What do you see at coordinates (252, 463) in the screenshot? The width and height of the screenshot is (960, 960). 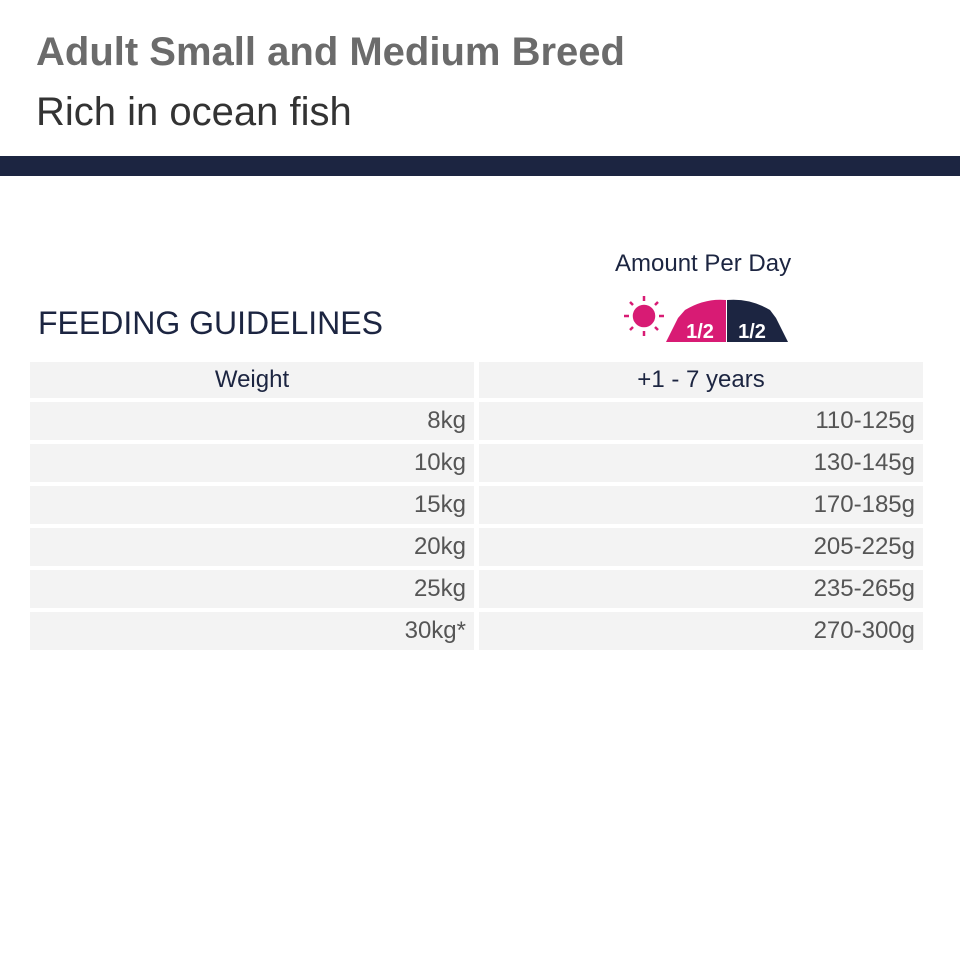 I see `weight-cell: 10kg` at bounding box center [252, 463].